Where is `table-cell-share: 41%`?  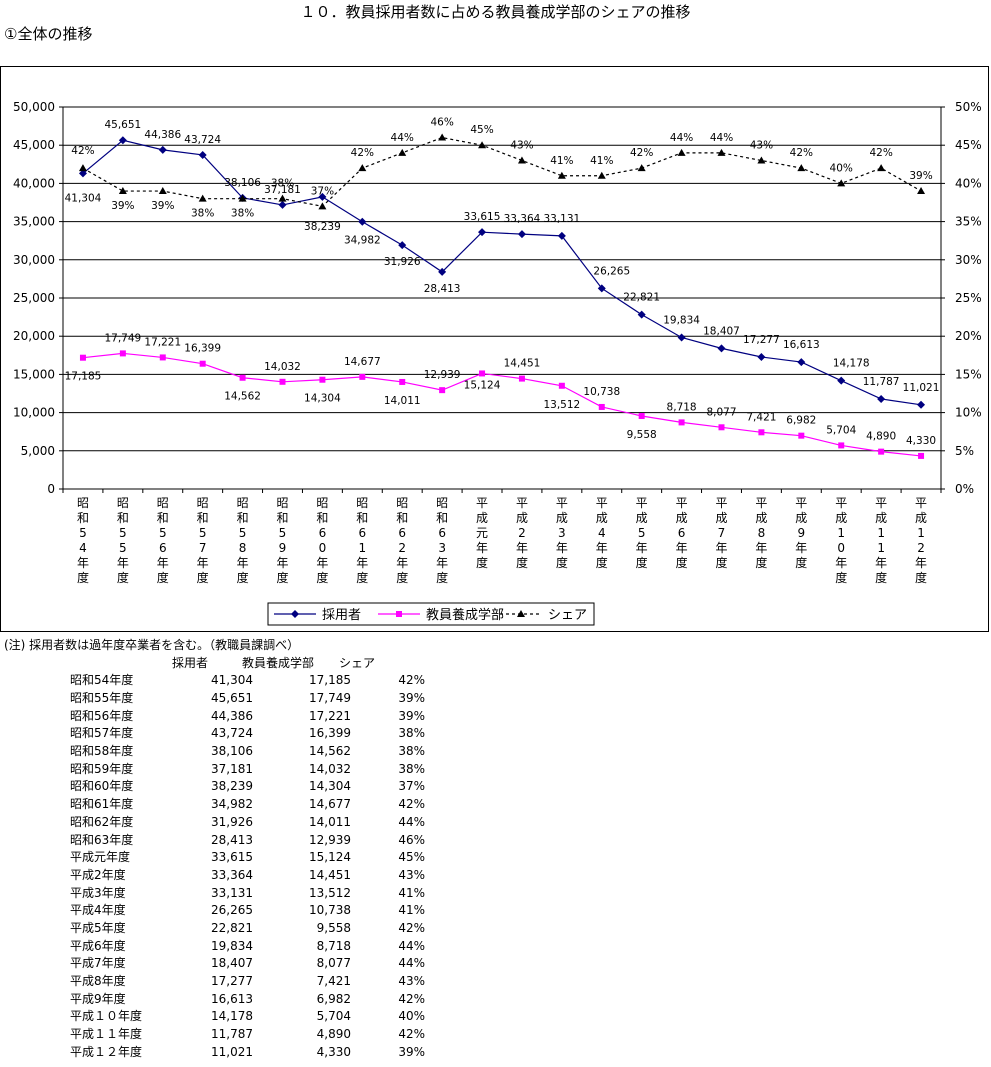 table-cell-share: 41% is located at coordinates (411, 892).